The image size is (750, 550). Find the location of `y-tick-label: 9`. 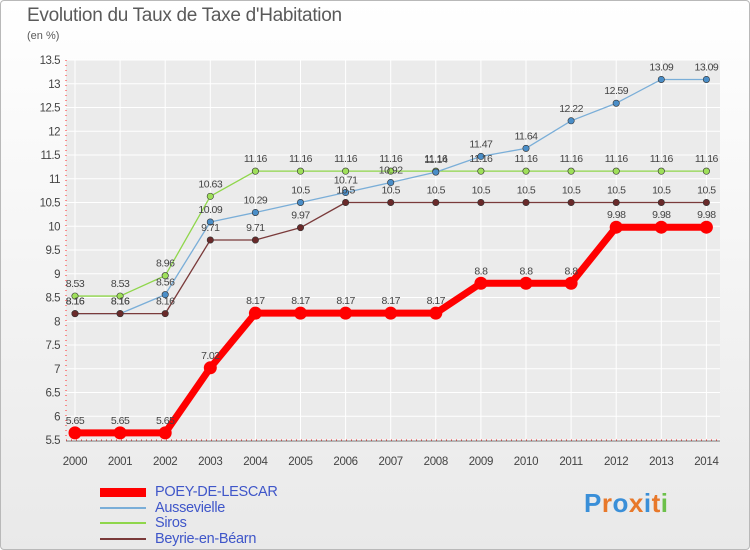

y-tick-label: 9 is located at coordinates (57, 275).